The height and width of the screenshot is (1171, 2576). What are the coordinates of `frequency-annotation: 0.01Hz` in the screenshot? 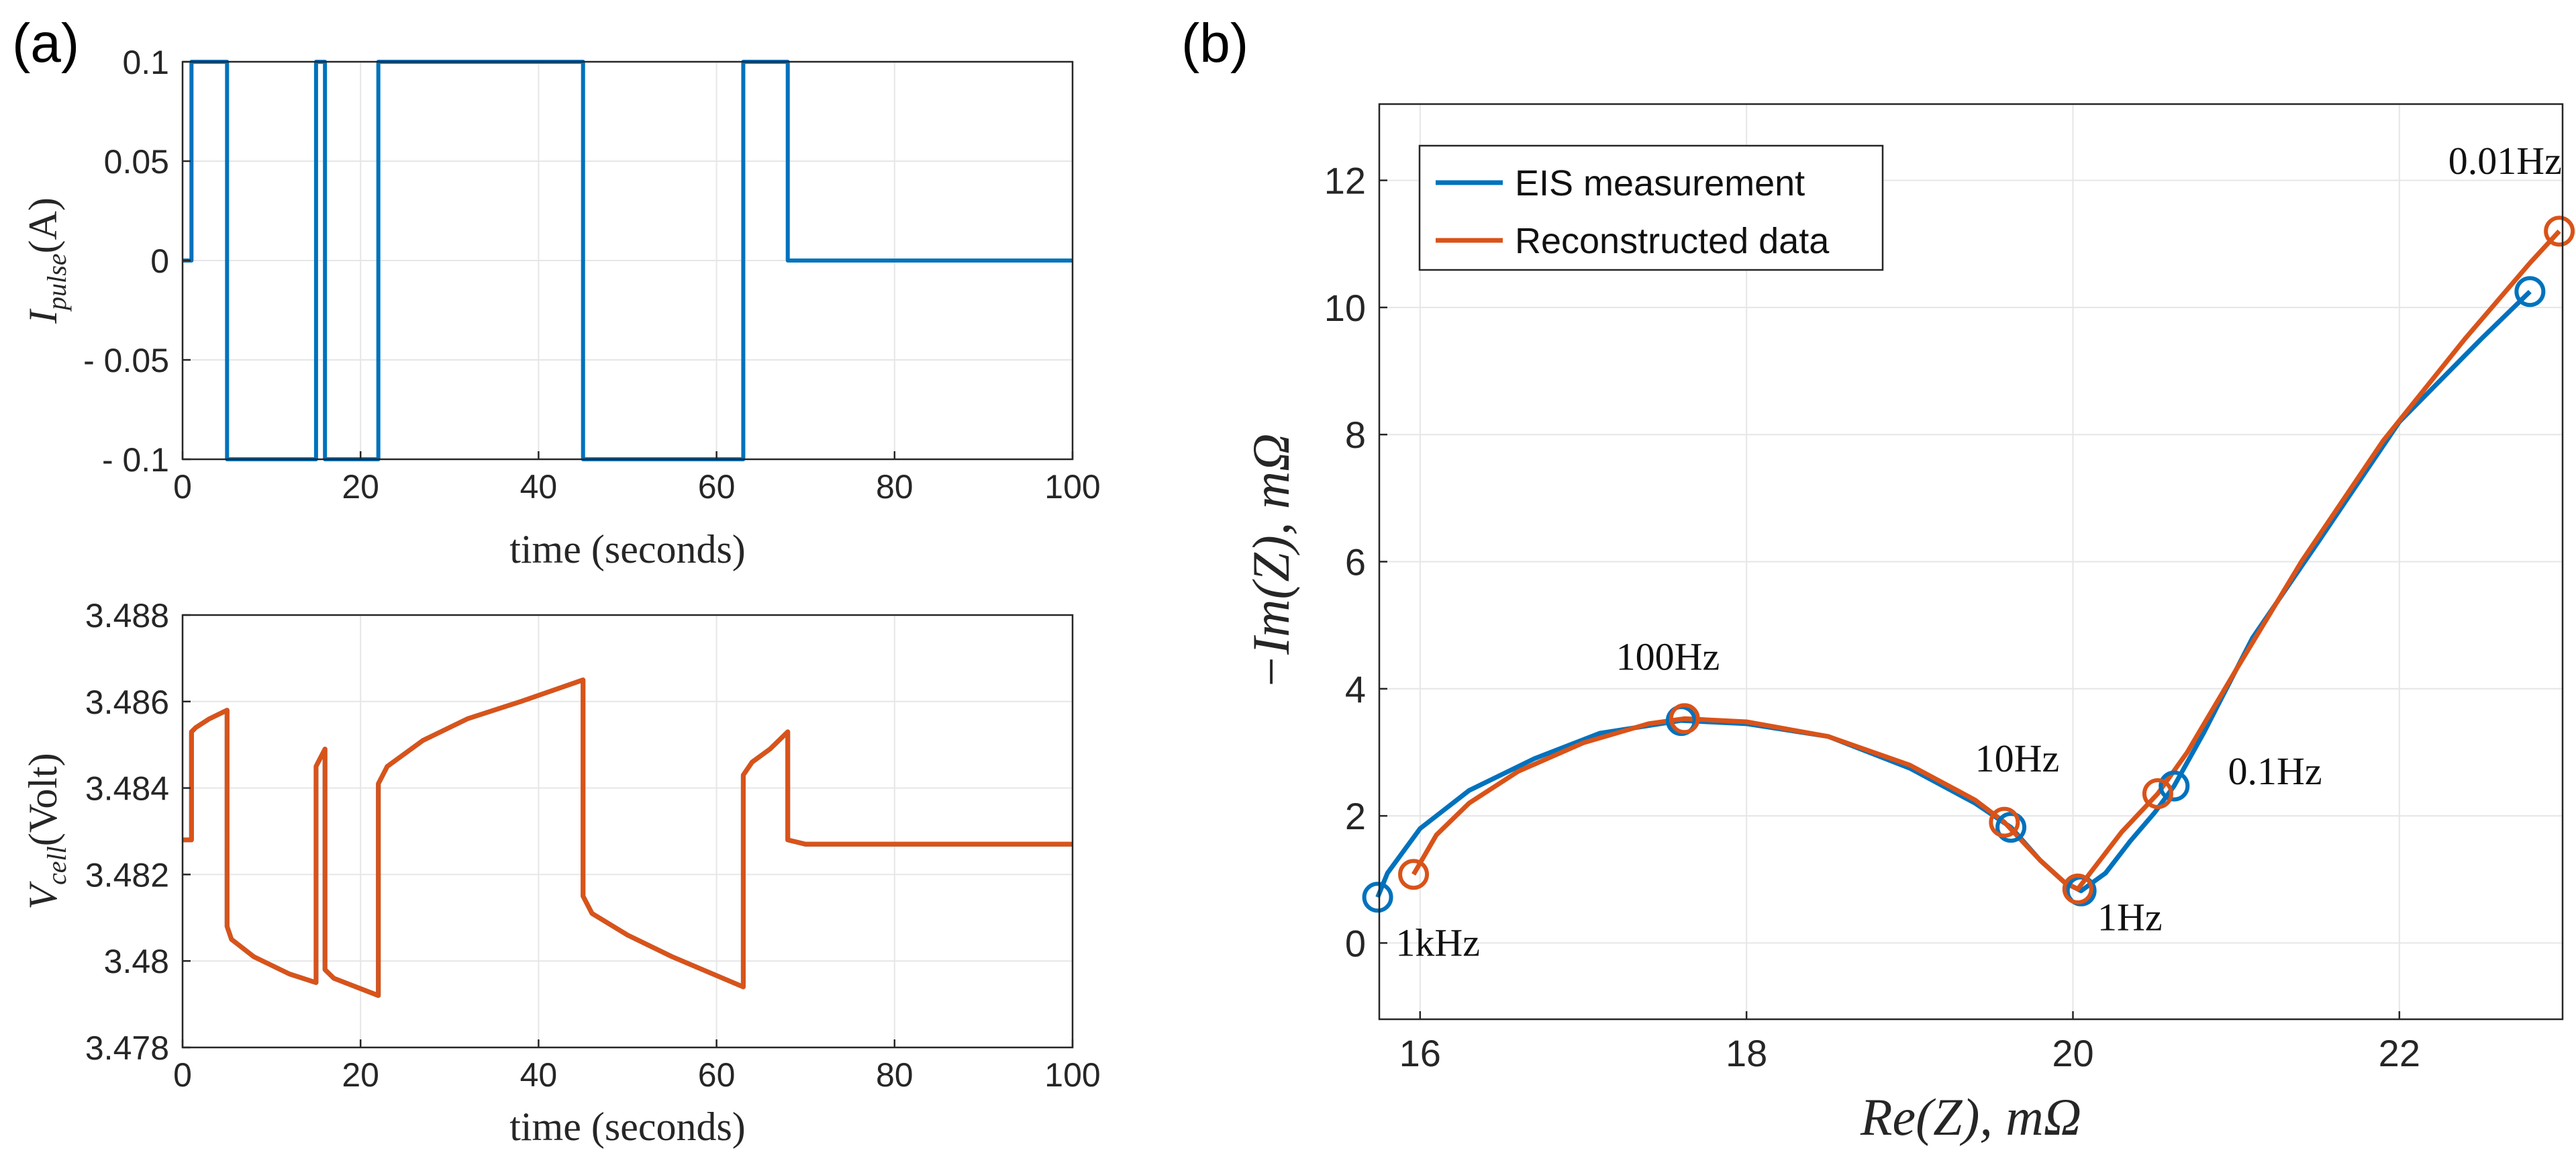 It's located at (2505, 161).